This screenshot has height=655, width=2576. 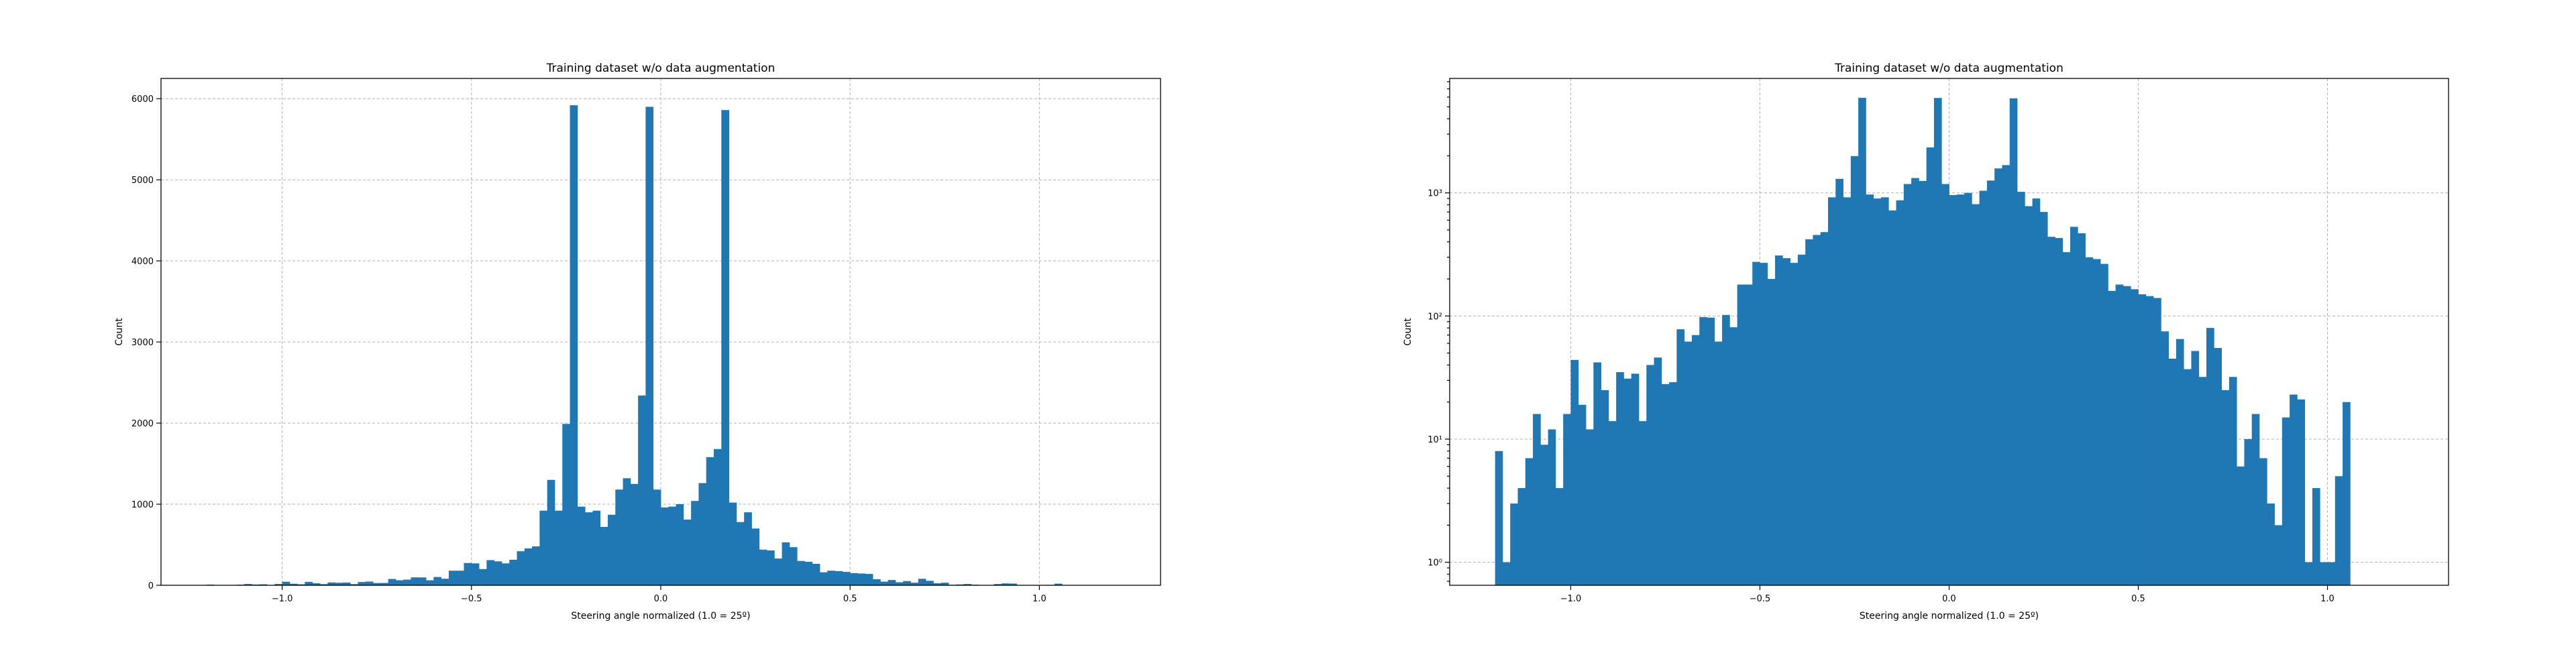 I want to click on log-y-axis-label: Count, so click(x=1408, y=332).